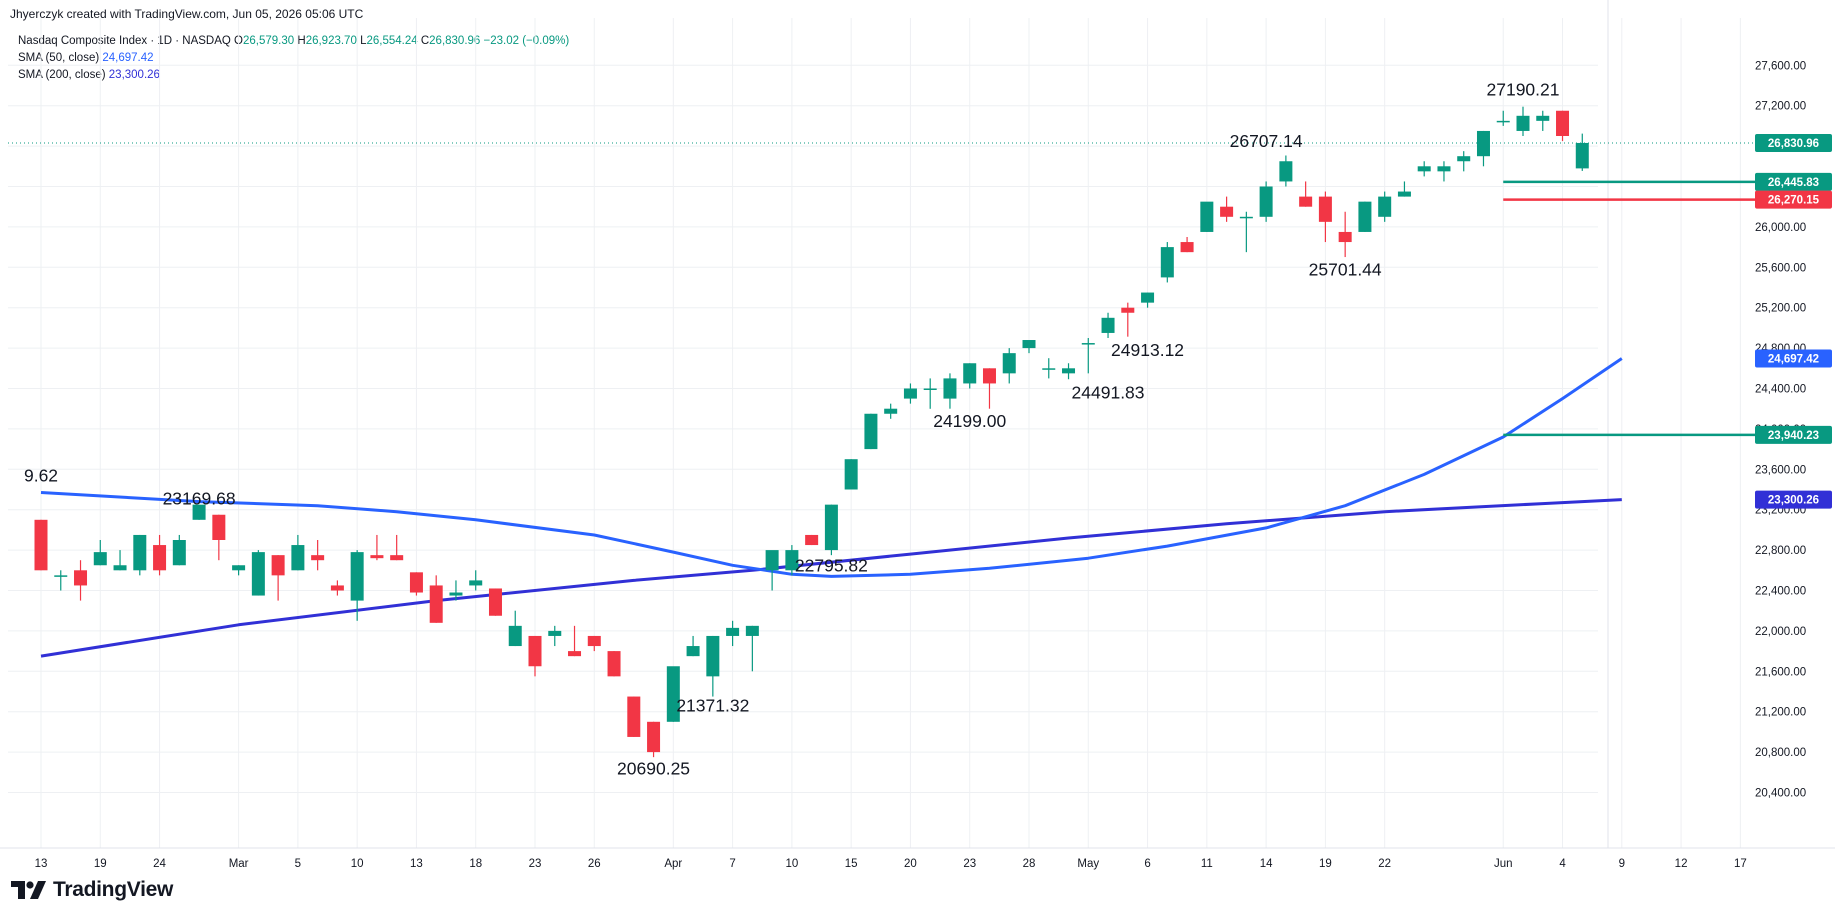  Describe the element at coordinates (1088, 864) in the screenshot. I see `x-tick-label: May` at that location.